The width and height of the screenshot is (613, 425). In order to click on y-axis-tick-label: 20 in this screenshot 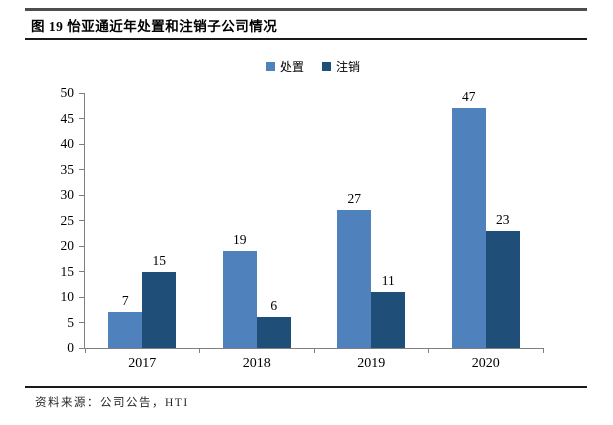, I will do `click(67, 245)`.